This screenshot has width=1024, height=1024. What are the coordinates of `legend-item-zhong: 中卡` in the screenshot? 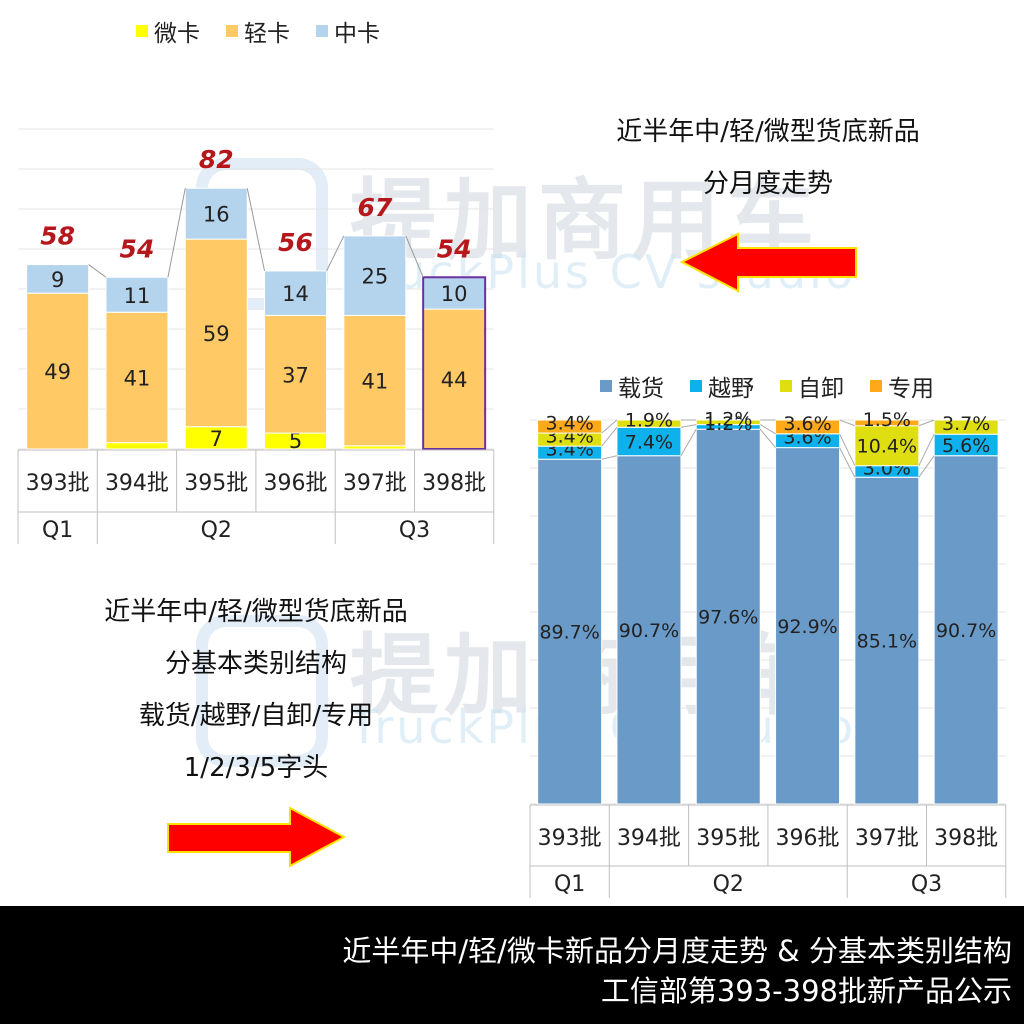 It's located at (348, 31).